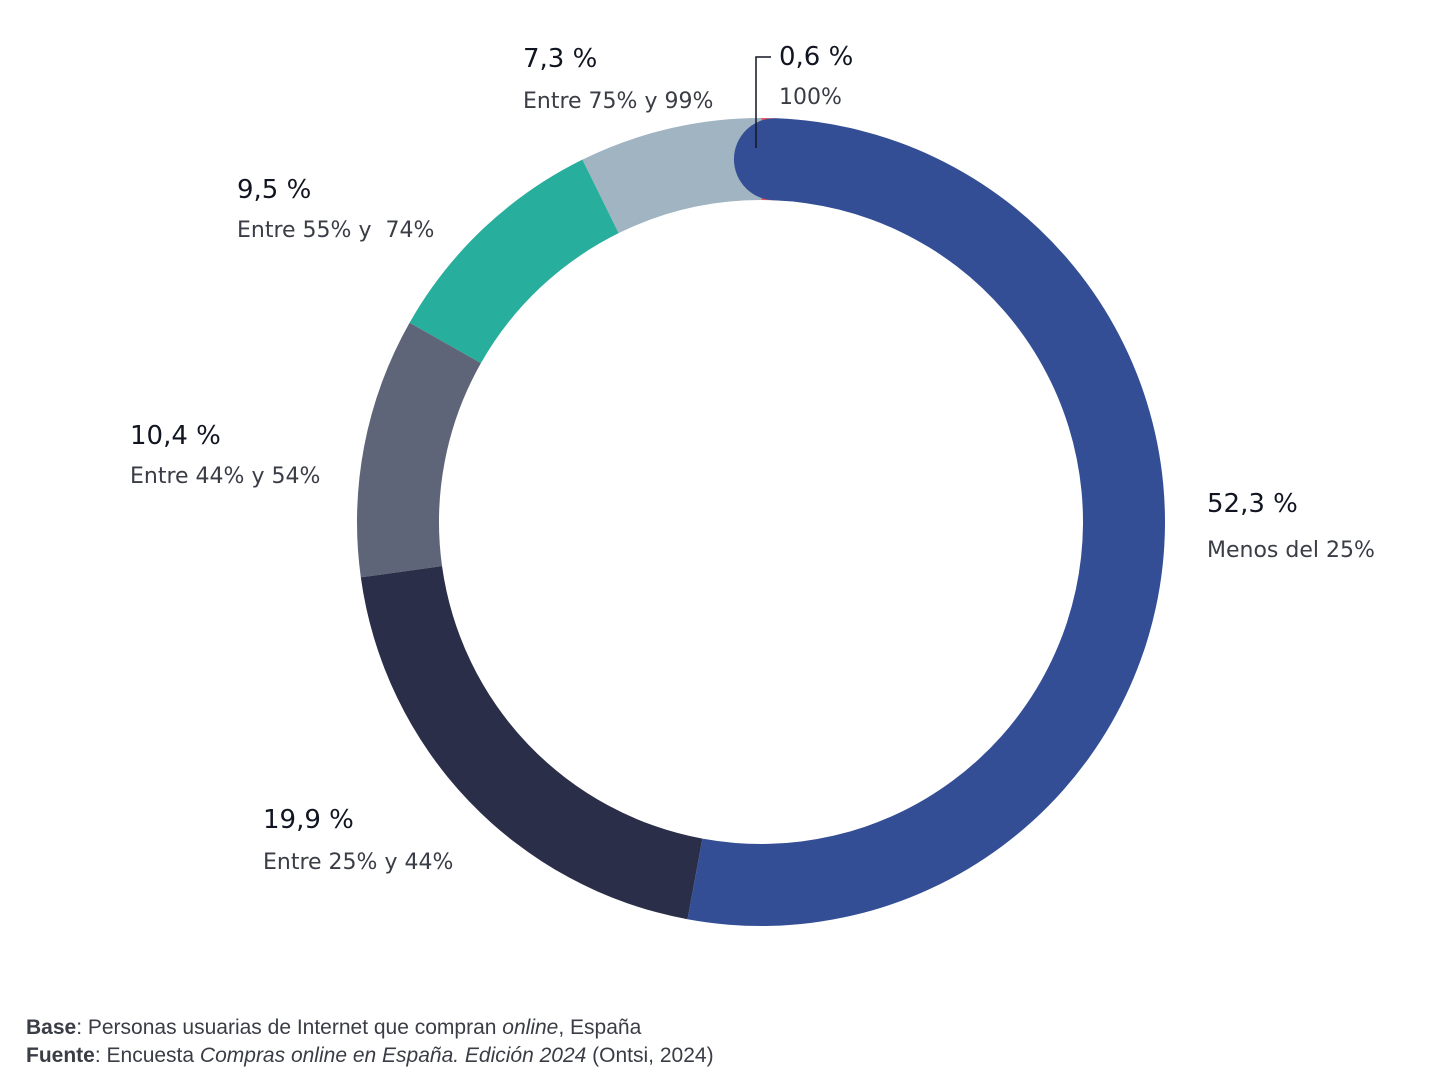 Image resolution: width=1456 pixels, height=1075 pixels. What do you see at coordinates (1291, 550) in the screenshot?
I see `category-label-menos-del-25: Menos del 25%` at bounding box center [1291, 550].